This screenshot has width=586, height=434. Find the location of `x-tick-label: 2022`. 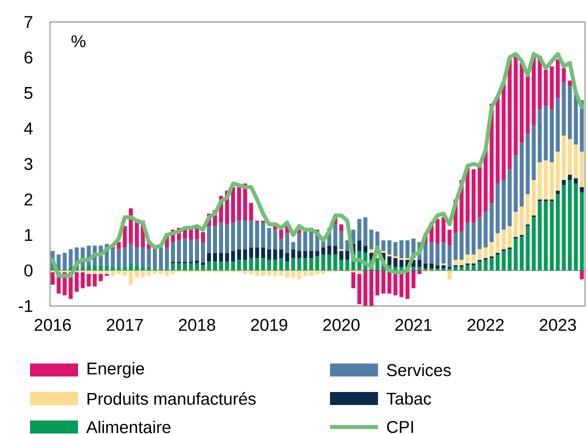

x-tick-label: 2022 is located at coordinates (486, 324).